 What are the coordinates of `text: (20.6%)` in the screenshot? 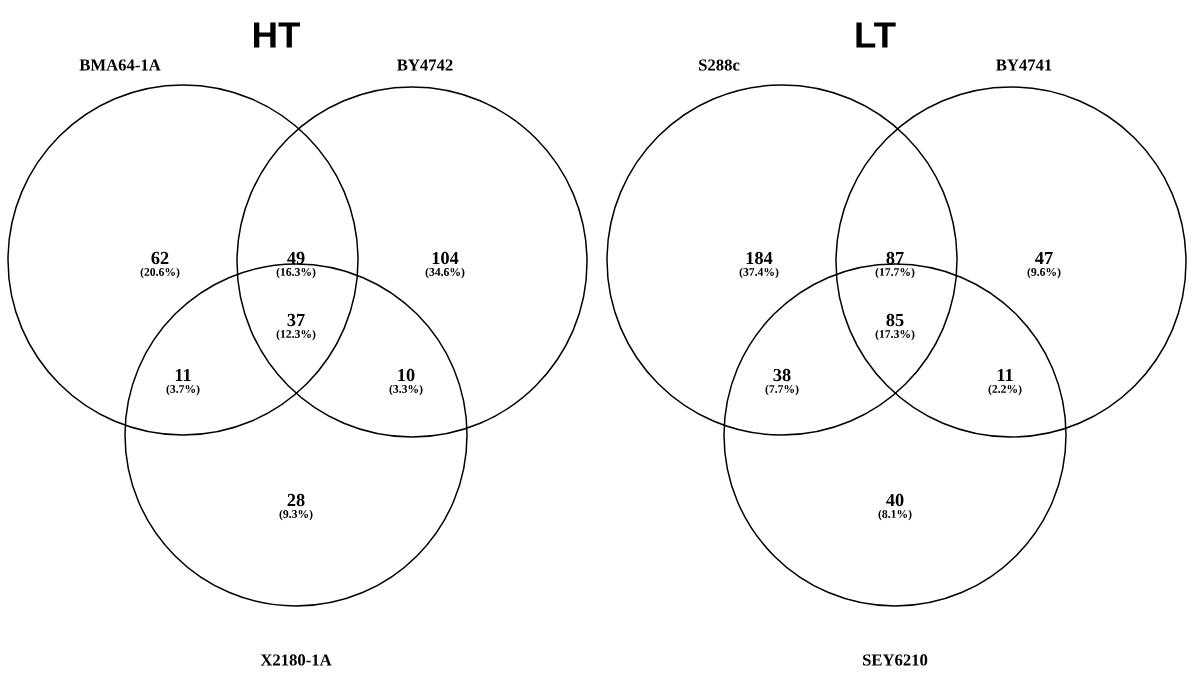 It's located at (160, 273).